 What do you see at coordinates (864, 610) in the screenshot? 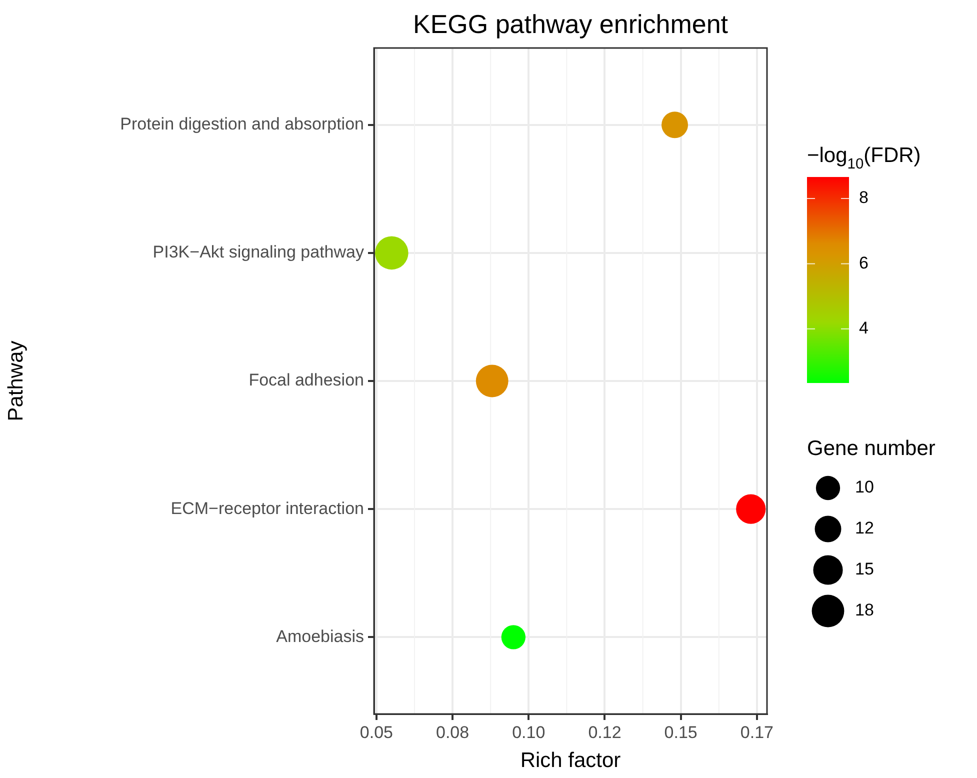
I see `legend-label: 18` at bounding box center [864, 610].